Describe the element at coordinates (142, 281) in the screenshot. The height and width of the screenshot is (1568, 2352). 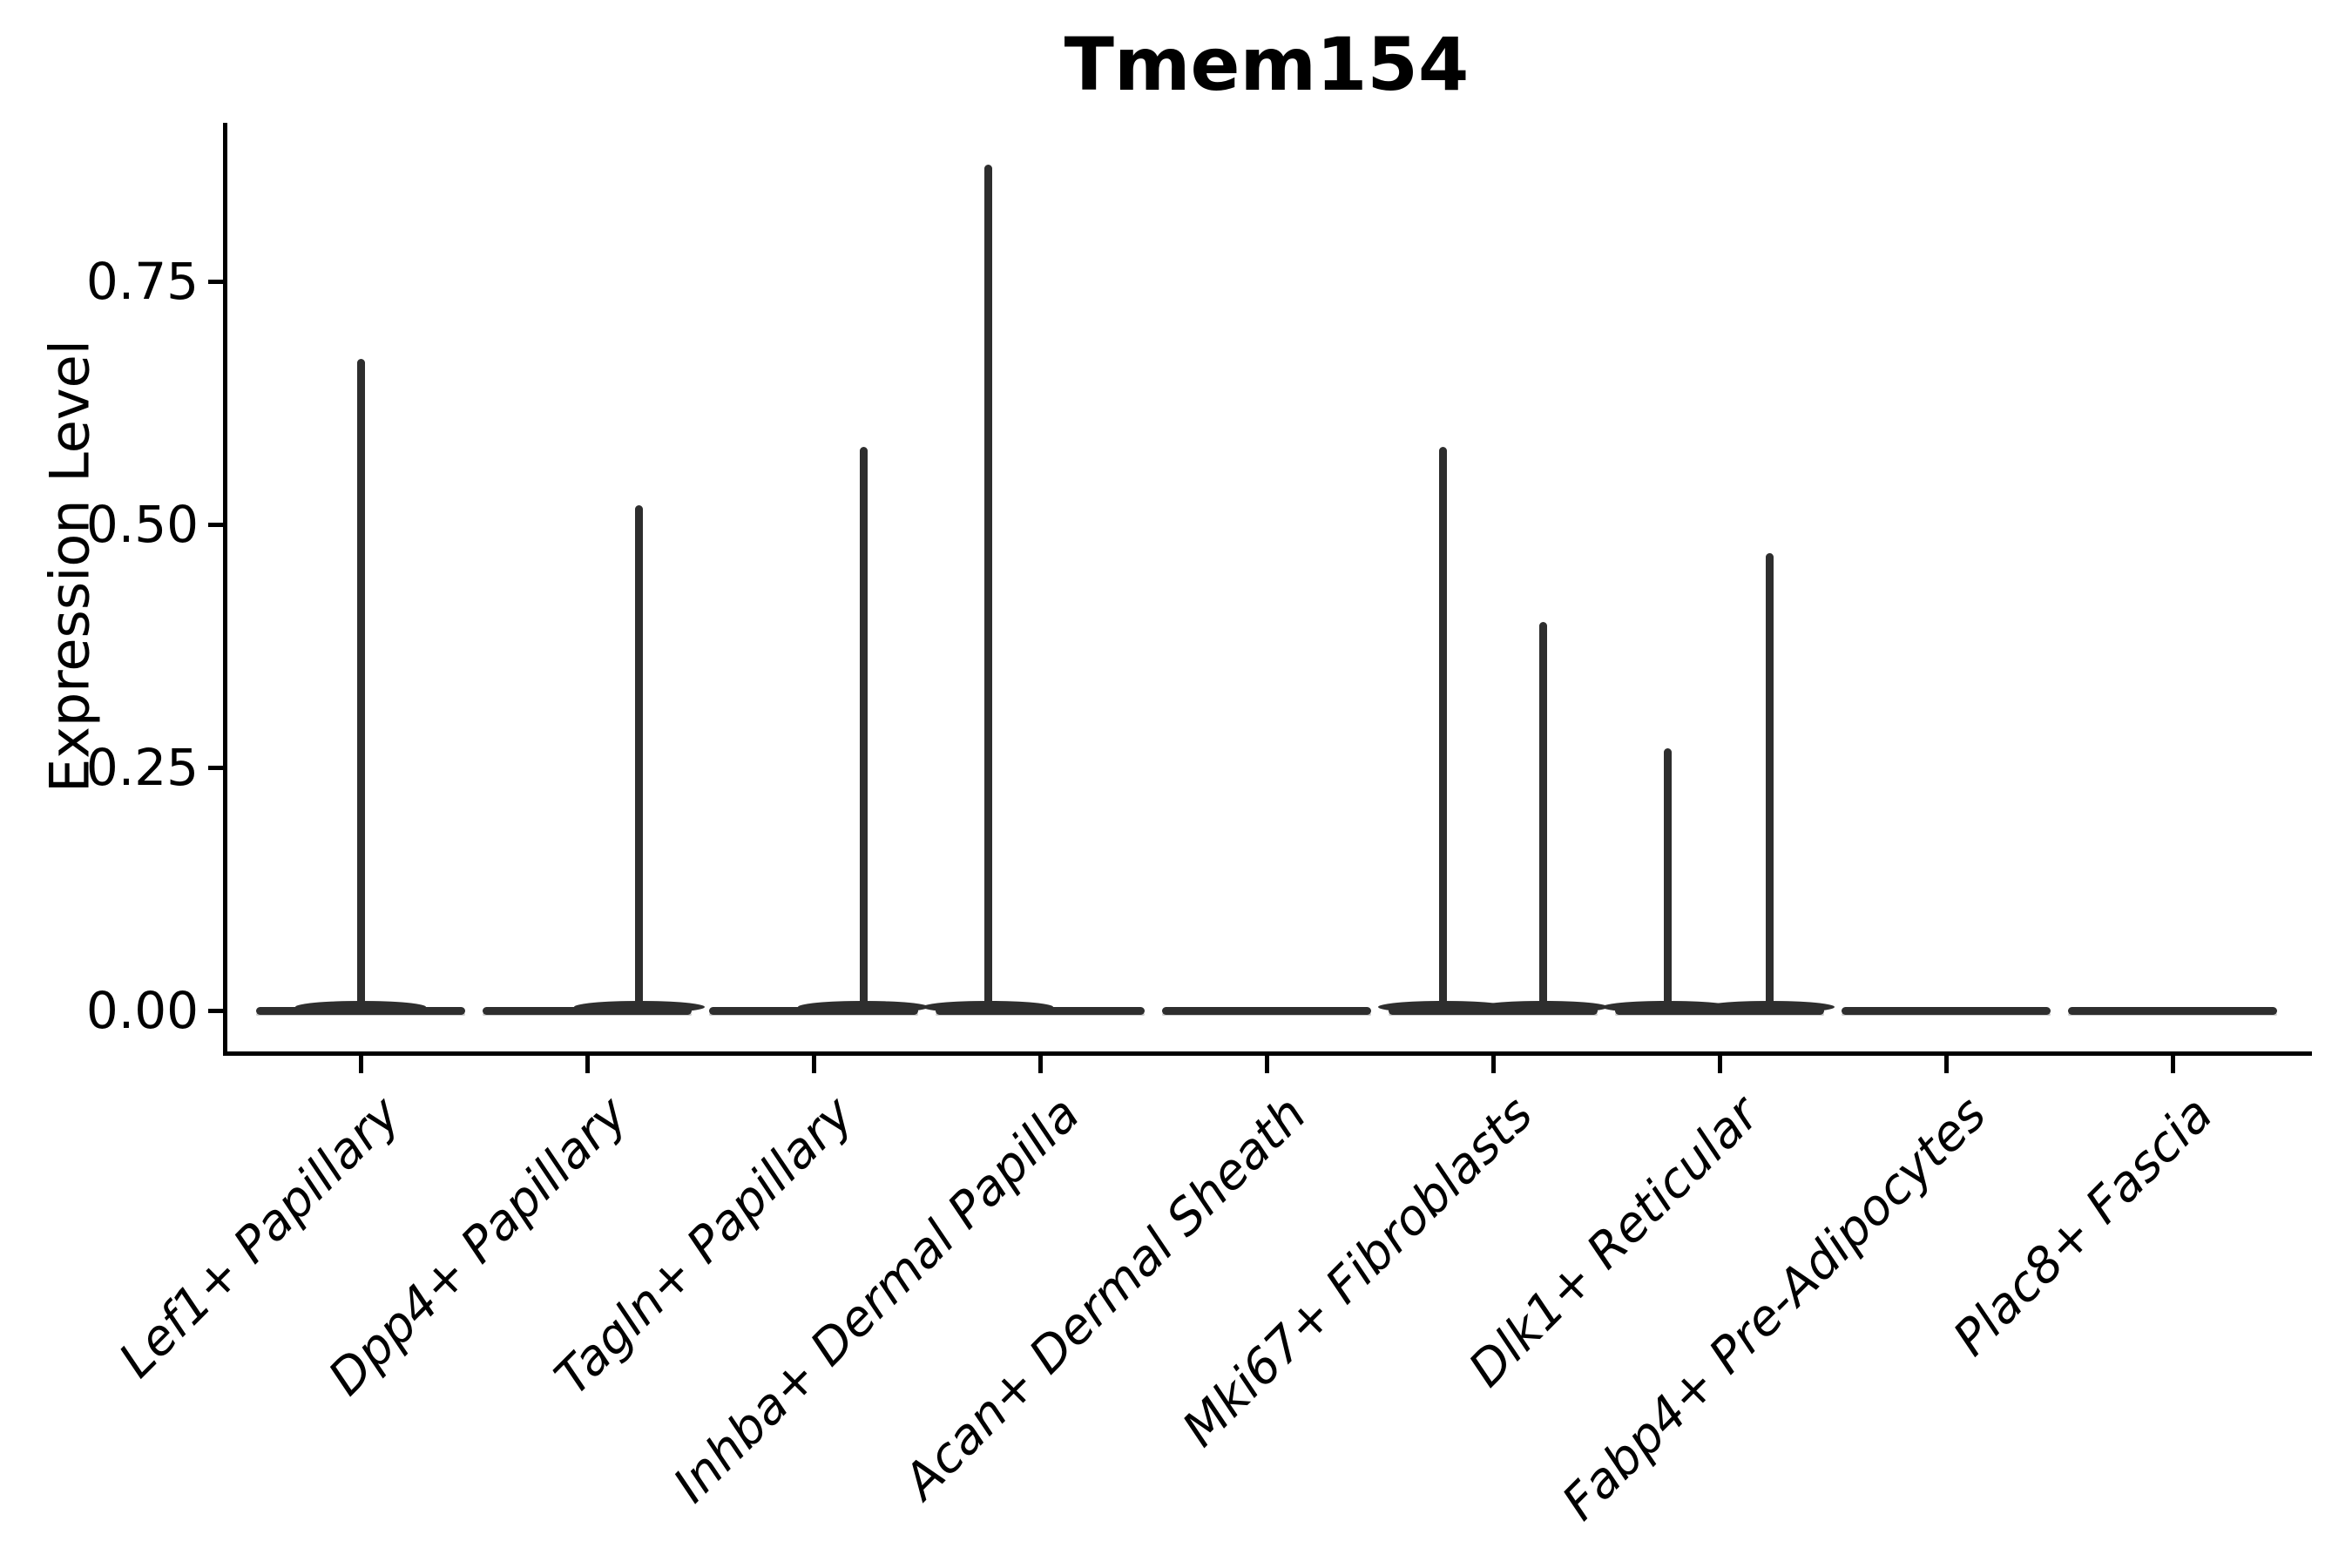
I see `y-tick-label: 0.75` at that location.